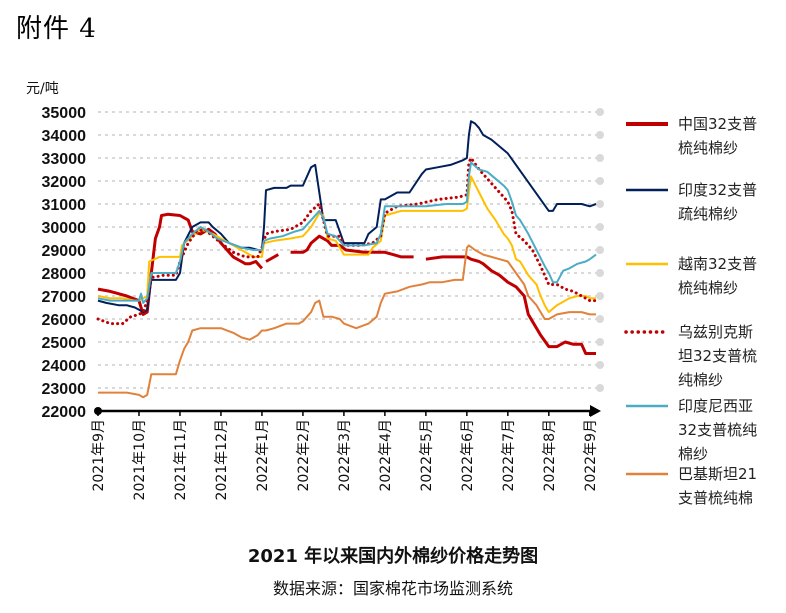  I want to click on legend-label: 中国32支普, so click(717, 124).